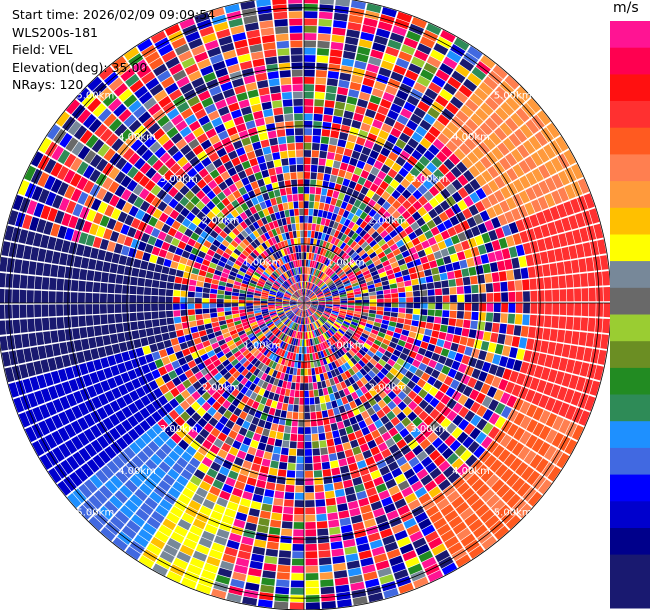  What do you see at coordinates (55, 32) in the screenshot?
I see `instrument-name: WLS200s-181` at bounding box center [55, 32].